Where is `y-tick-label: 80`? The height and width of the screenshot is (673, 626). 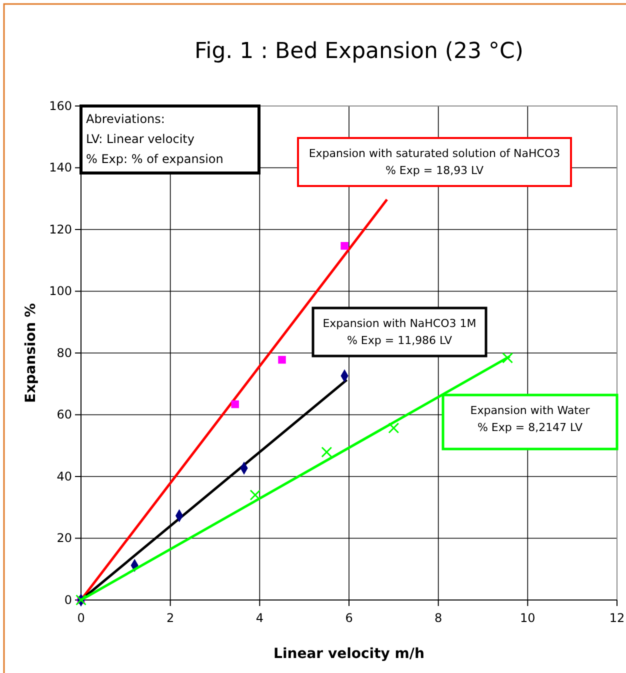
y-tick-label: 80 is located at coordinates (64, 353).